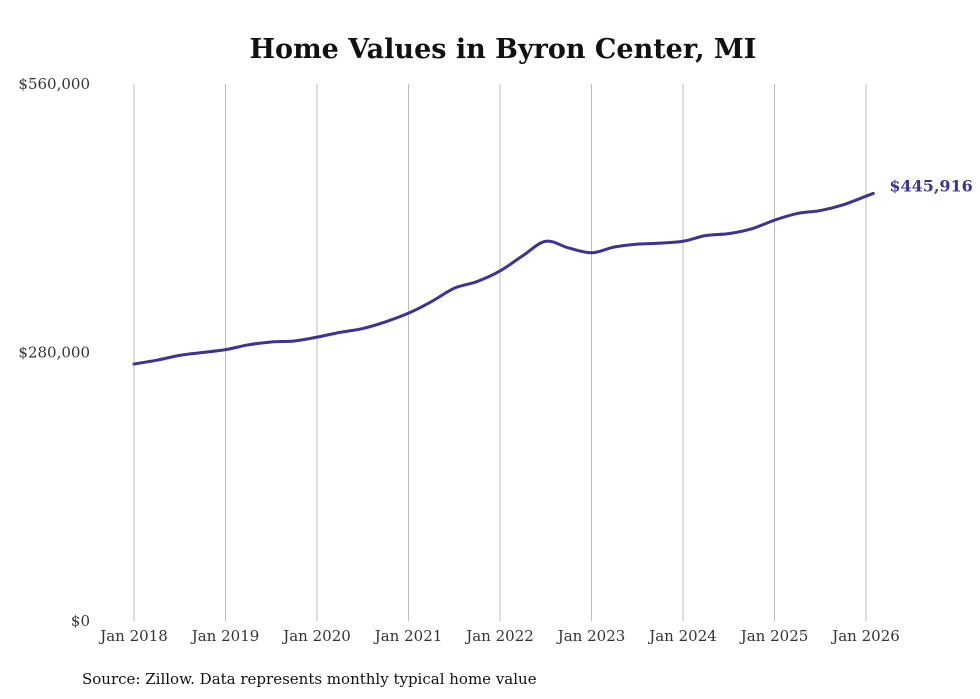 Image resolution: width=980 pixels, height=699 pixels. I want to click on x-tick-label: Jan 2019, so click(225, 636).